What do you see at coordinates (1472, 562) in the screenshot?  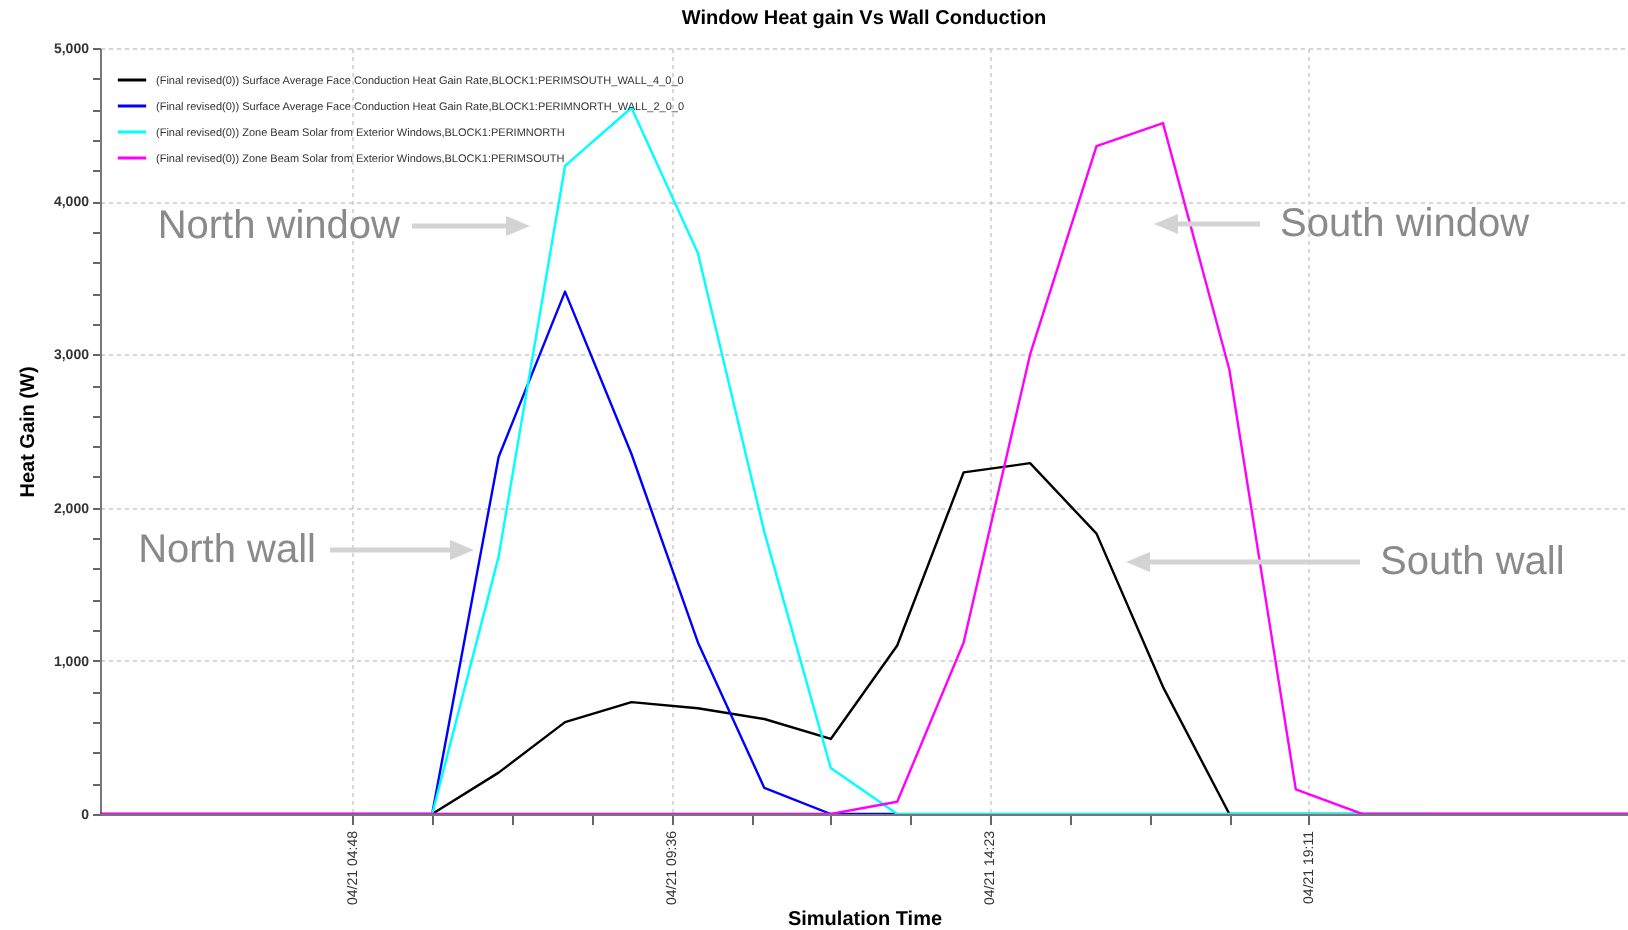 I see `annotation: South wall` at bounding box center [1472, 562].